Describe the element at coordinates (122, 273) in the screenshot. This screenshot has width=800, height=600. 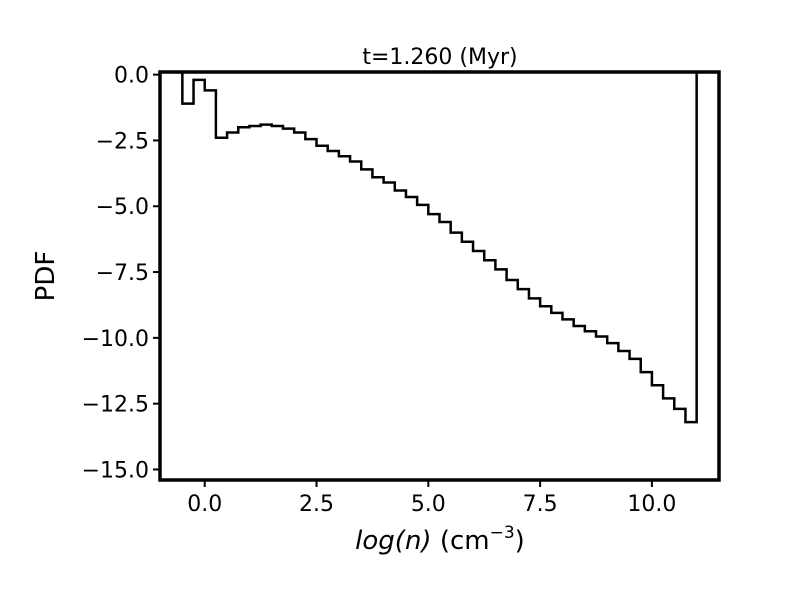
I see `y-tick-label: −7.5` at that location.